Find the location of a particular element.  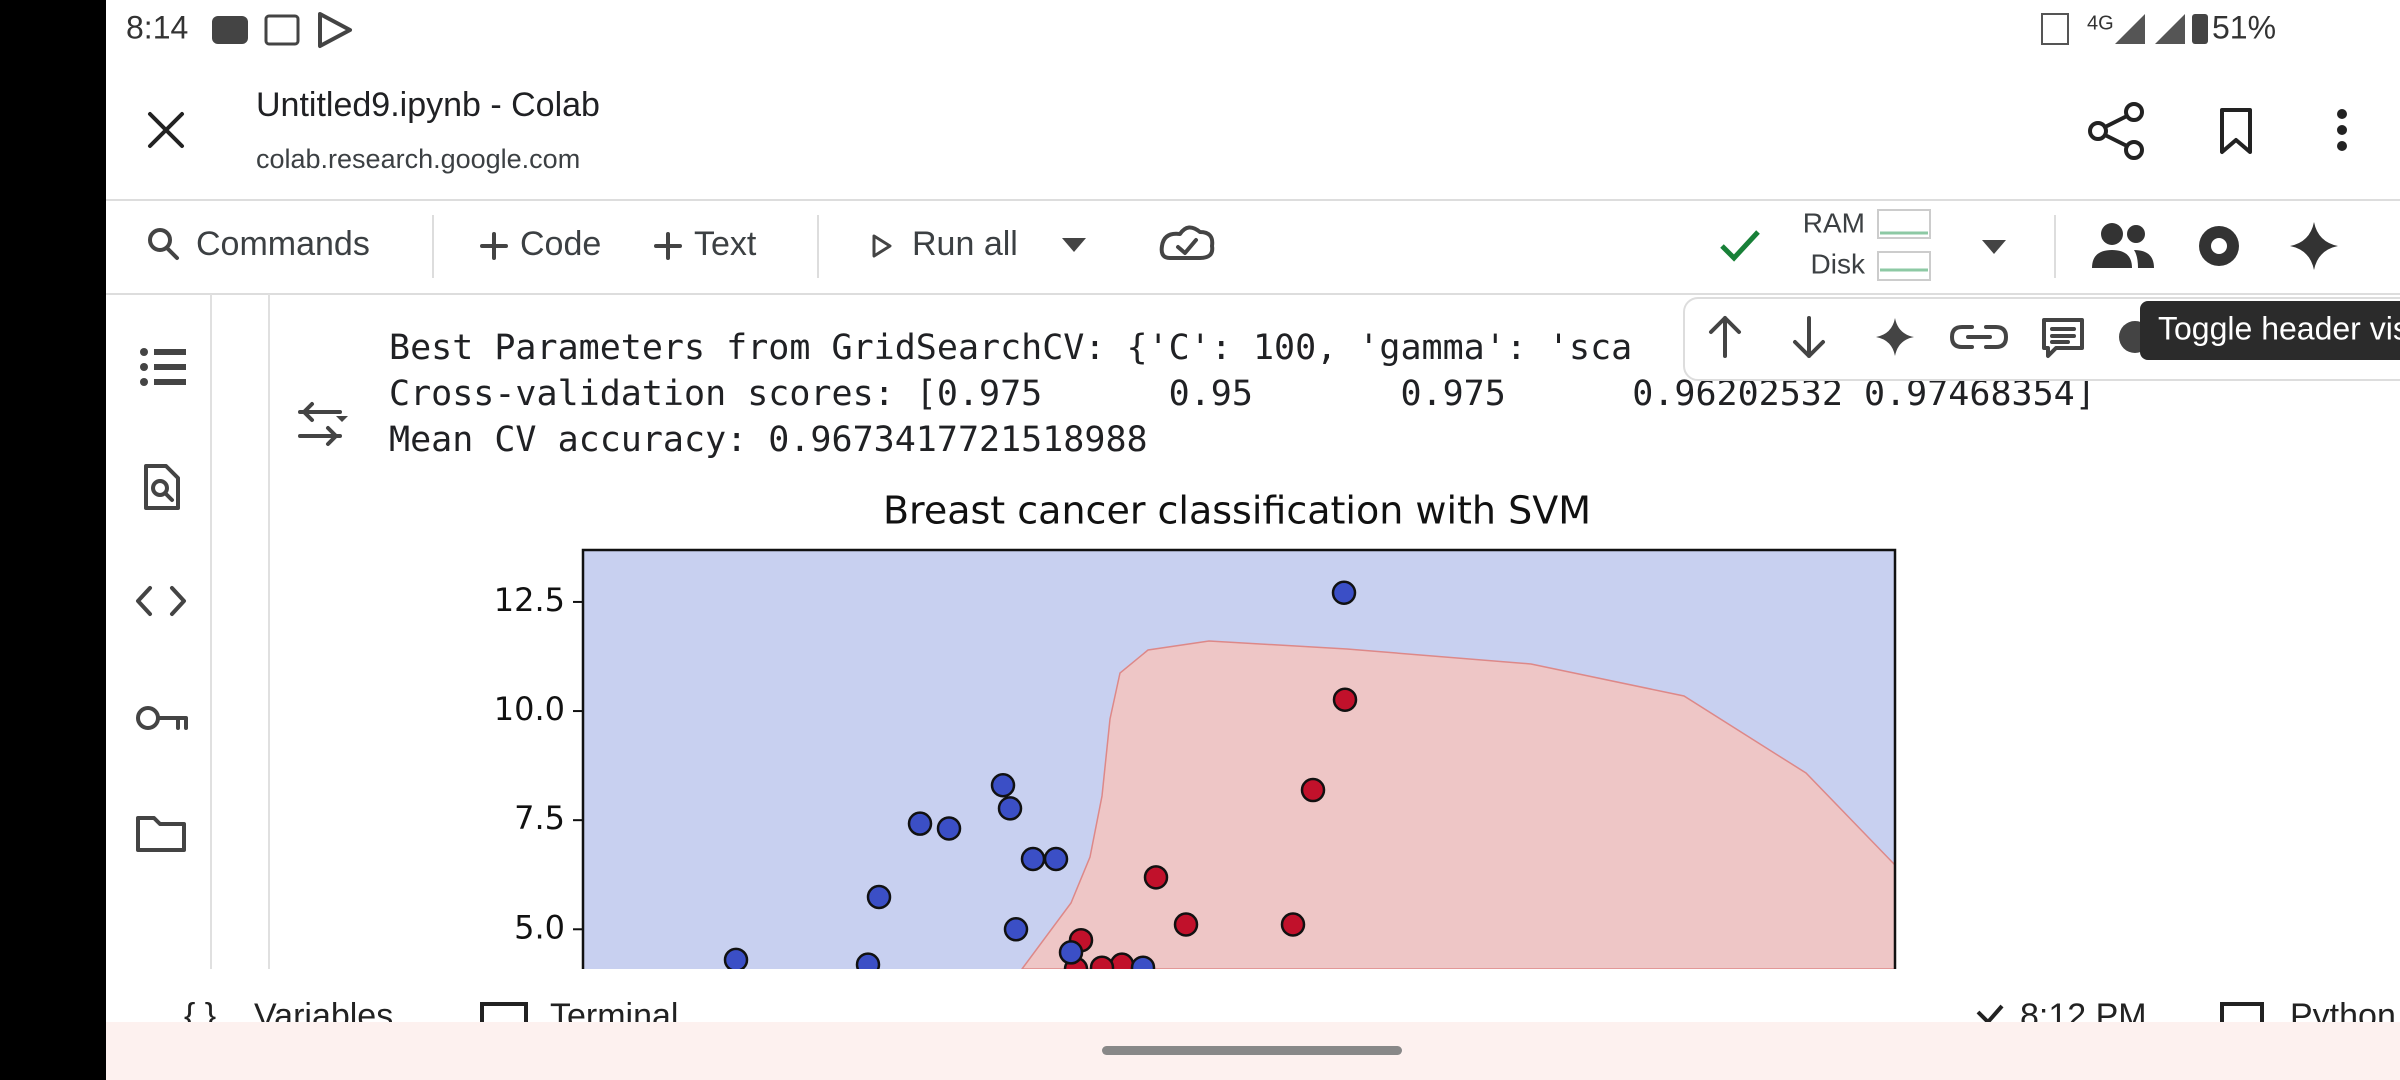

decision-region is located at coordinates (1458, 804).